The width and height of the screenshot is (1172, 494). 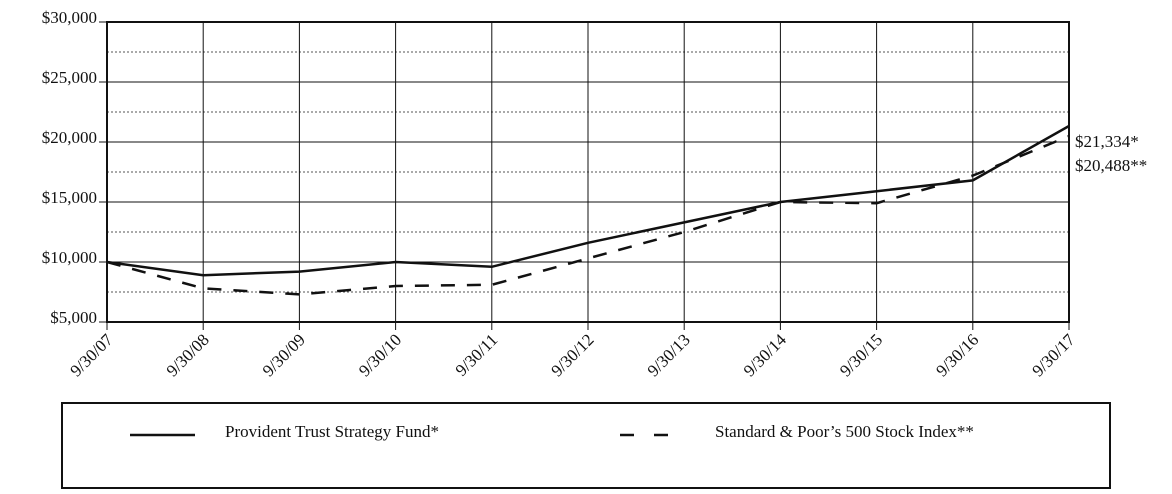 I want to click on x-tick-label: 9/30/07, so click(x=91, y=355).